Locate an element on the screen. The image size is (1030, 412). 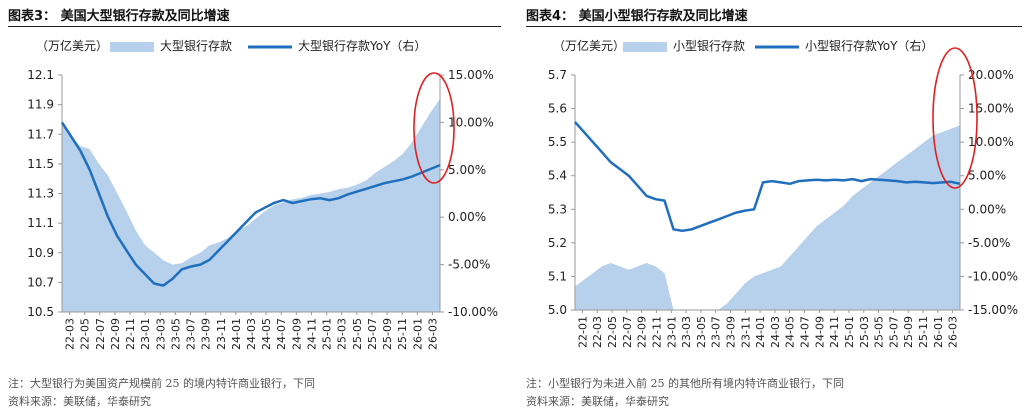
x-tick-label: 22-01 is located at coordinates (582, 332).